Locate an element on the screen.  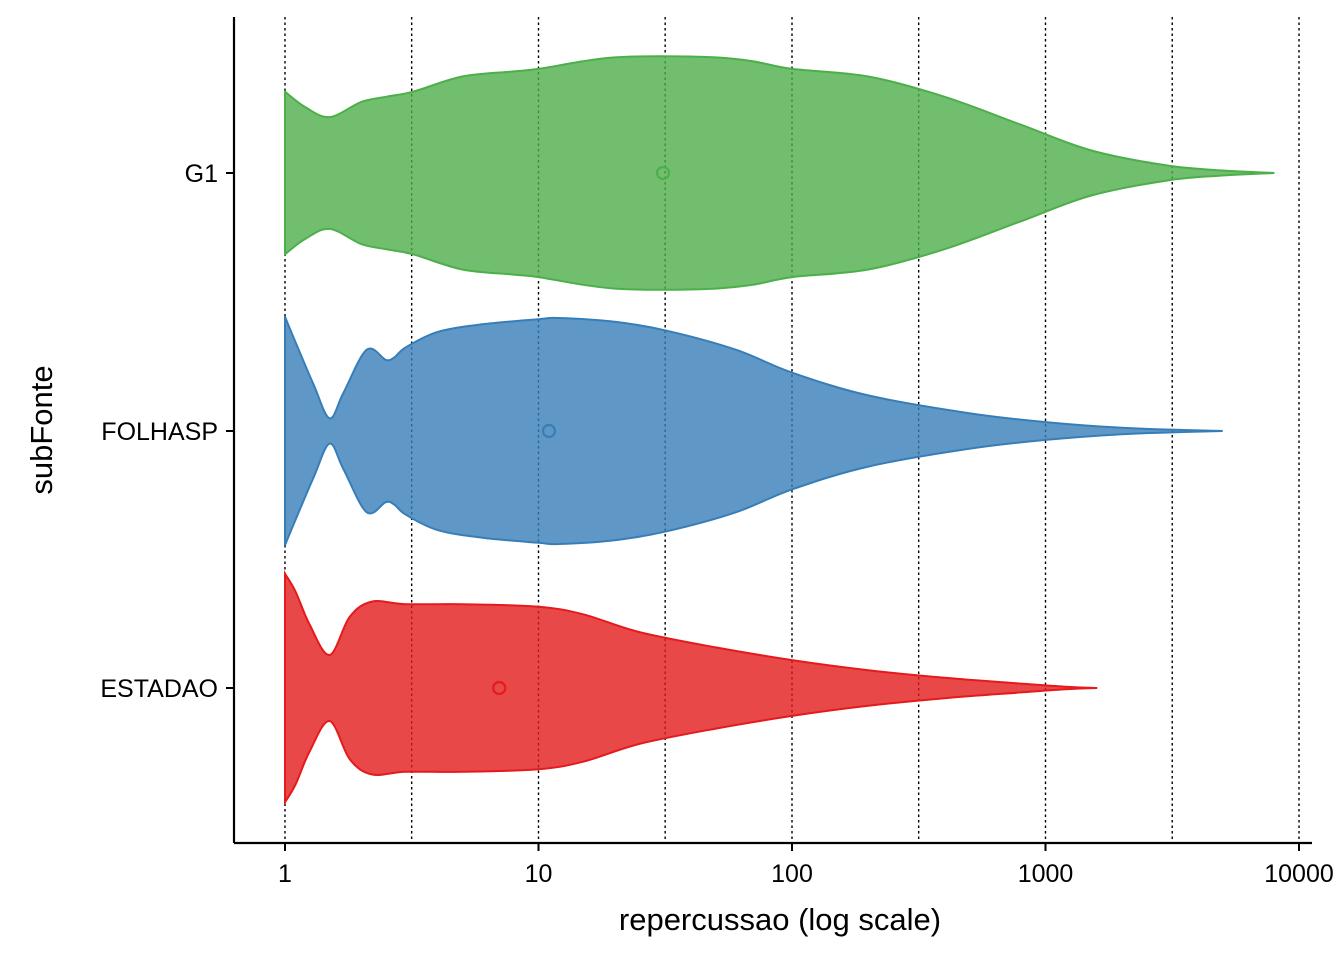
x-tick-label: 1 is located at coordinates (285, 874).